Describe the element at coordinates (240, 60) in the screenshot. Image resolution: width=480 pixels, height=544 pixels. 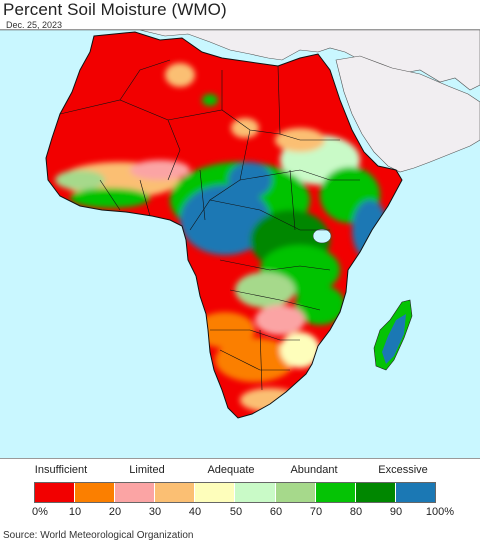
I see `europe-landmass` at that location.